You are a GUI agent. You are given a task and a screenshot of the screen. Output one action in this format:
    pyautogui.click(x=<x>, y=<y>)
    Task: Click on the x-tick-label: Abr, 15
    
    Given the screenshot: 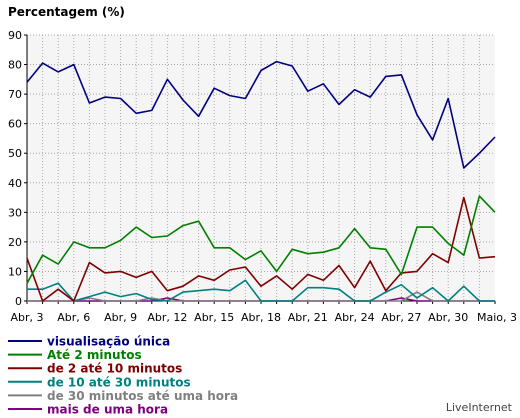 What is the action you would take?
    pyautogui.click(x=214, y=317)
    